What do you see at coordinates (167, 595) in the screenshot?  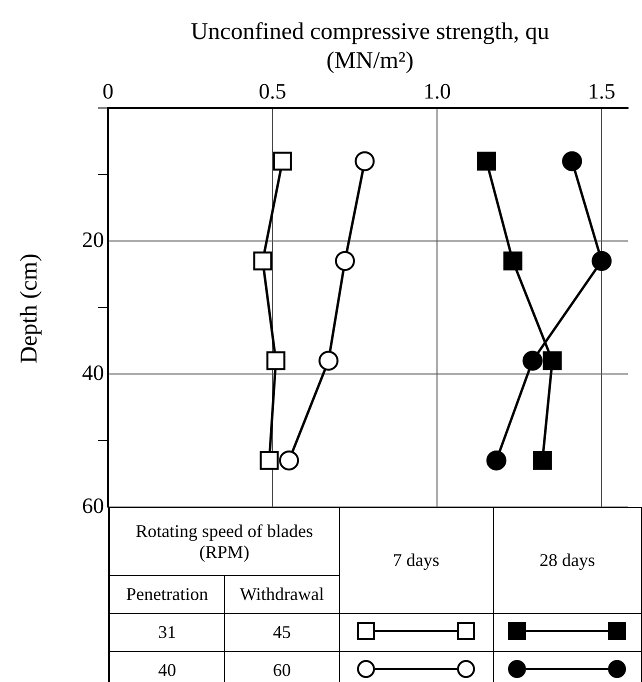 I see `text: Penetration` at bounding box center [167, 595].